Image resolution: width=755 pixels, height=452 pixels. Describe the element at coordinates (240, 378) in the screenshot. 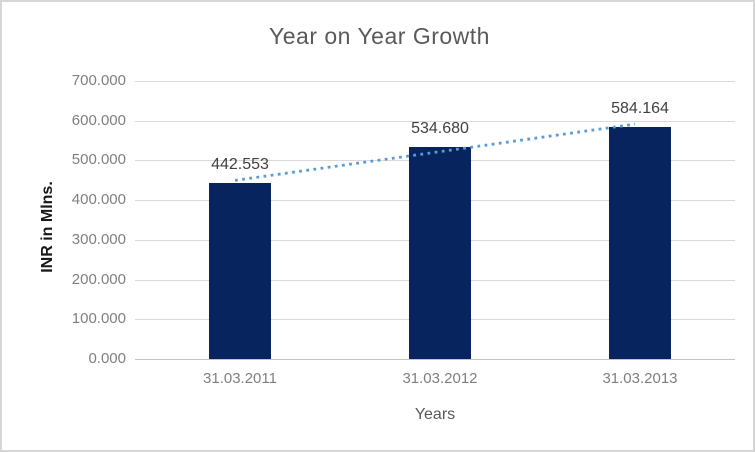

I see `x-tick-label: 31.03.2011` at that location.